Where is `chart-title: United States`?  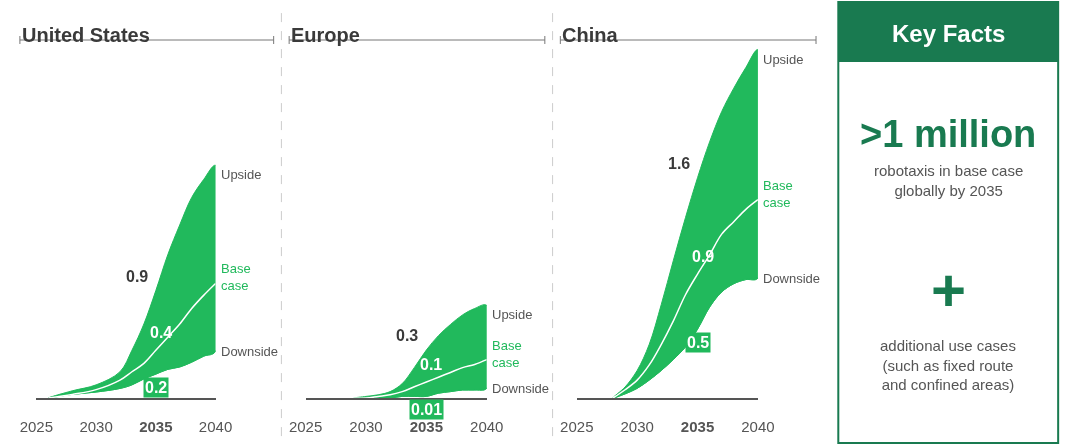
chart-title: United States is located at coordinates (86, 35).